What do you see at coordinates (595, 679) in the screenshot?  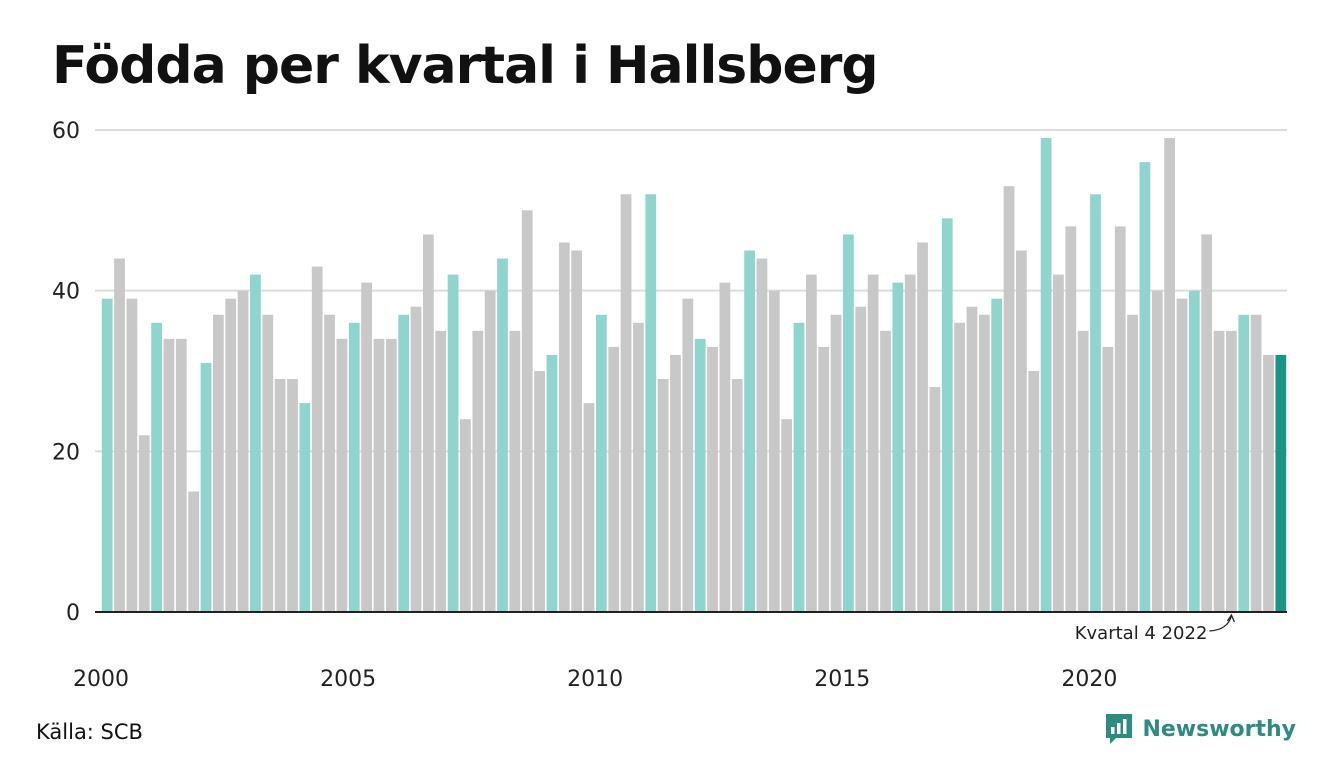 I see `x-tick-label: 2010` at bounding box center [595, 679].